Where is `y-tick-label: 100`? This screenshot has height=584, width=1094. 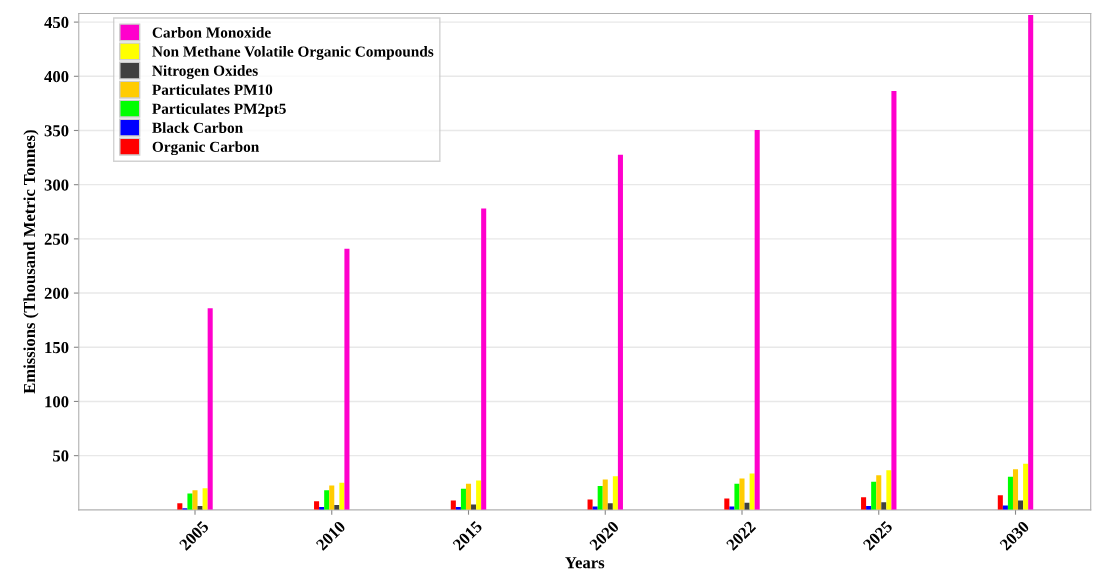 y-tick-label: 100 is located at coordinates (57, 402).